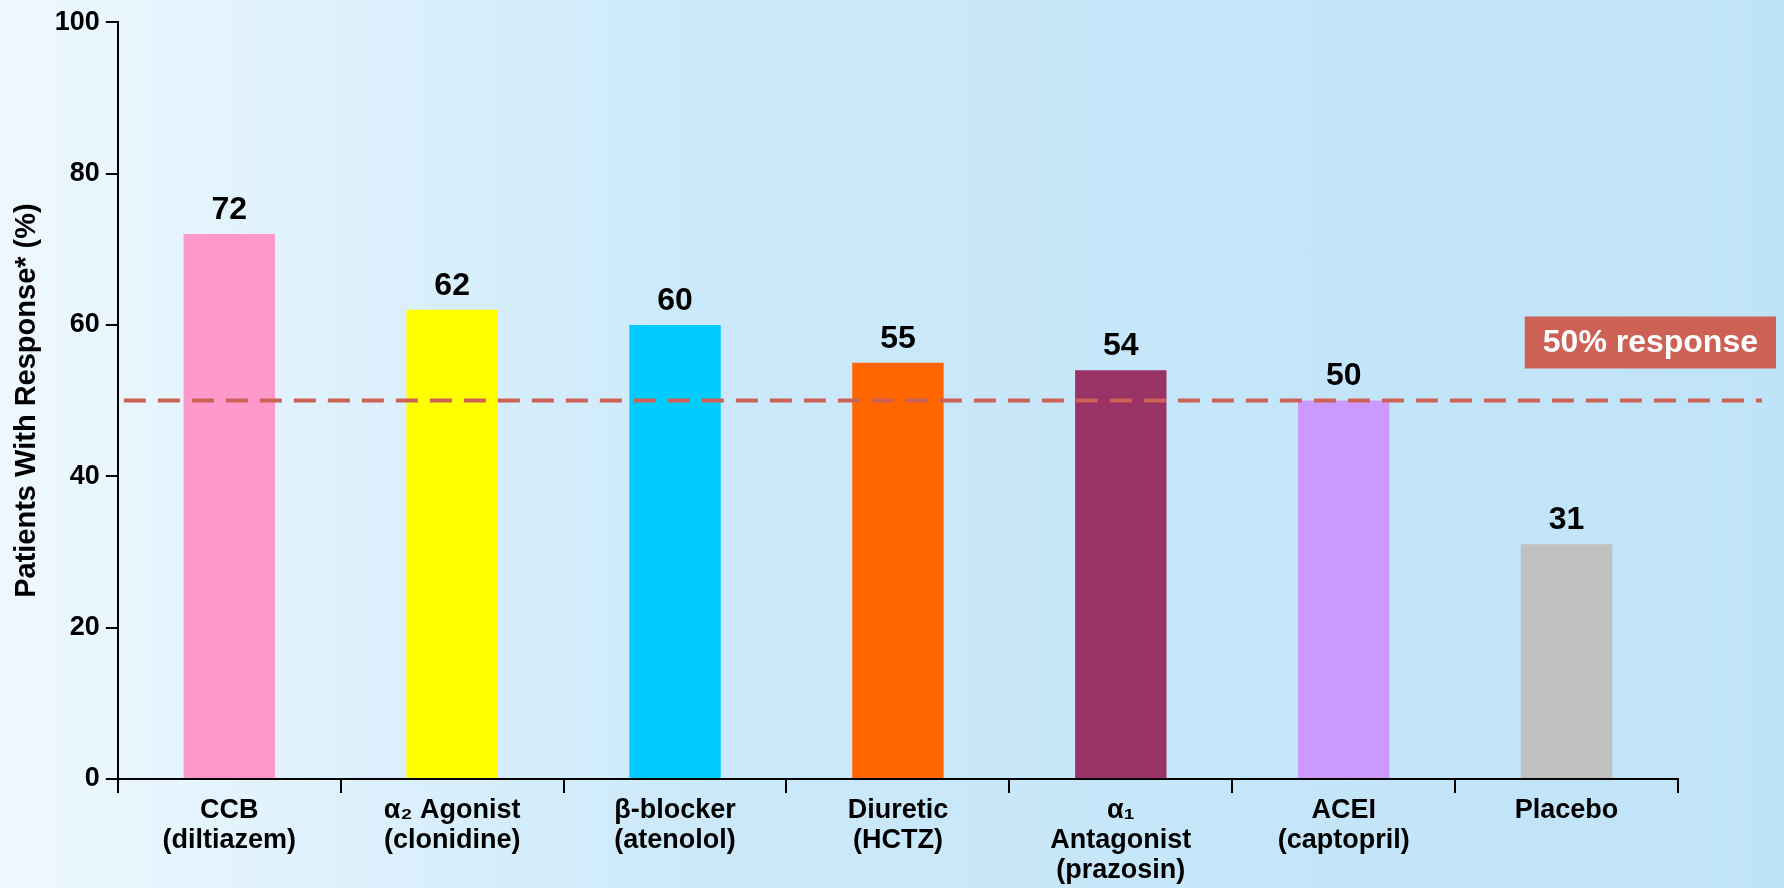  What do you see at coordinates (452, 824) in the screenshot?
I see `x-tick-label: α₂ Agonist (clonidine)` at bounding box center [452, 824].